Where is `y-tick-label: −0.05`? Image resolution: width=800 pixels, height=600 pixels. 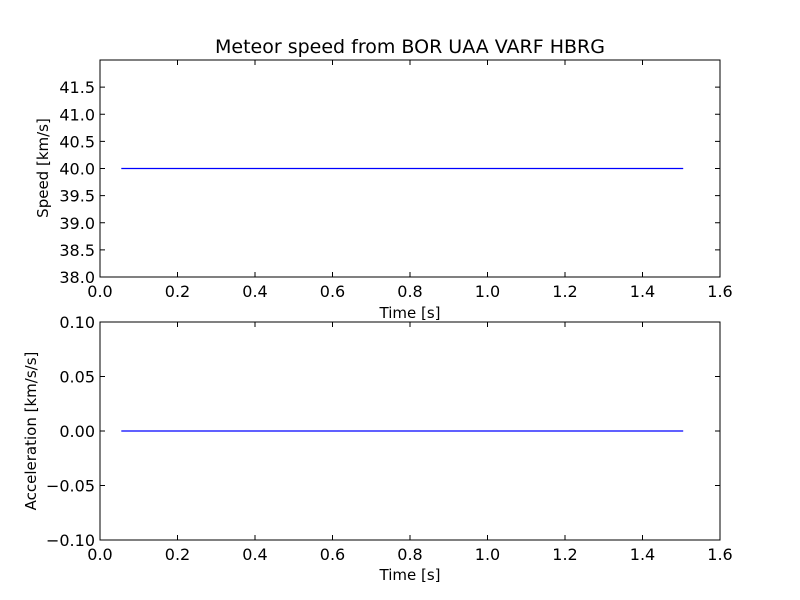
y-tick-label: −0.05 is located at coordinates (70, 486).